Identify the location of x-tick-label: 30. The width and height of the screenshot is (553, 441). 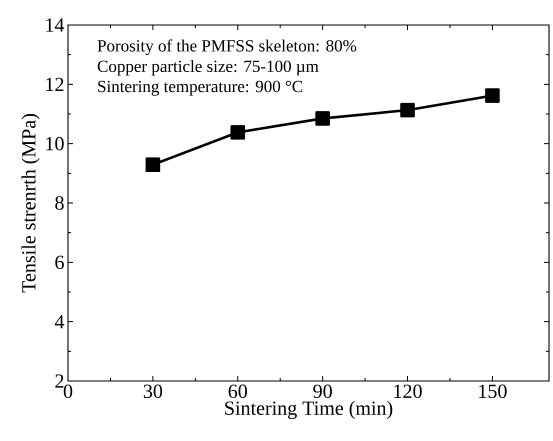
(153, 391).